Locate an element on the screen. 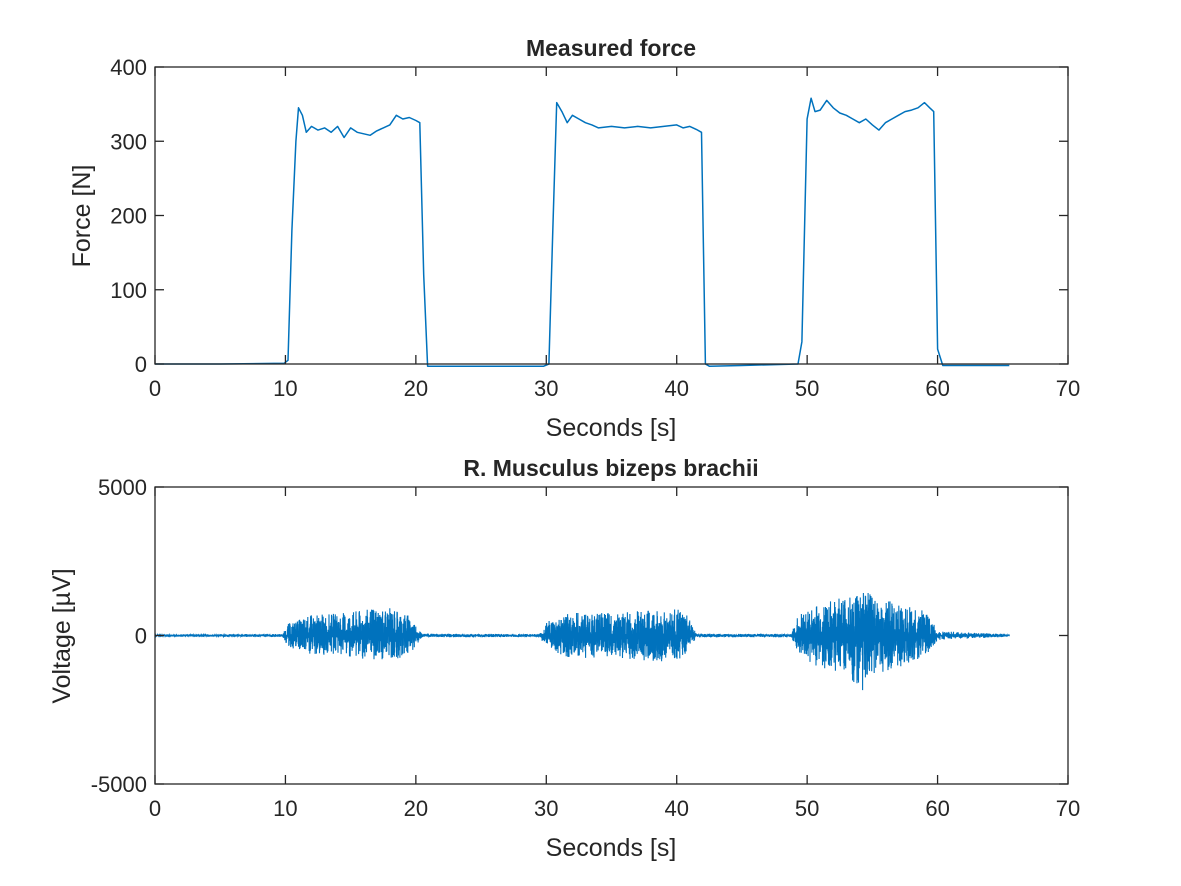  emg-x-tick-label: 30 is located at coordinates (546, 808).